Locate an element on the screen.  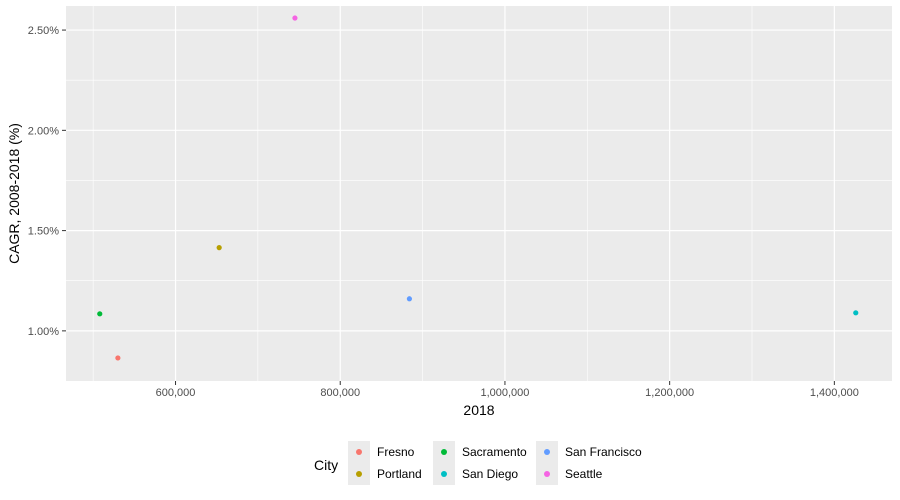
legend-item: San Francisco is located at coordinates (589, 452).